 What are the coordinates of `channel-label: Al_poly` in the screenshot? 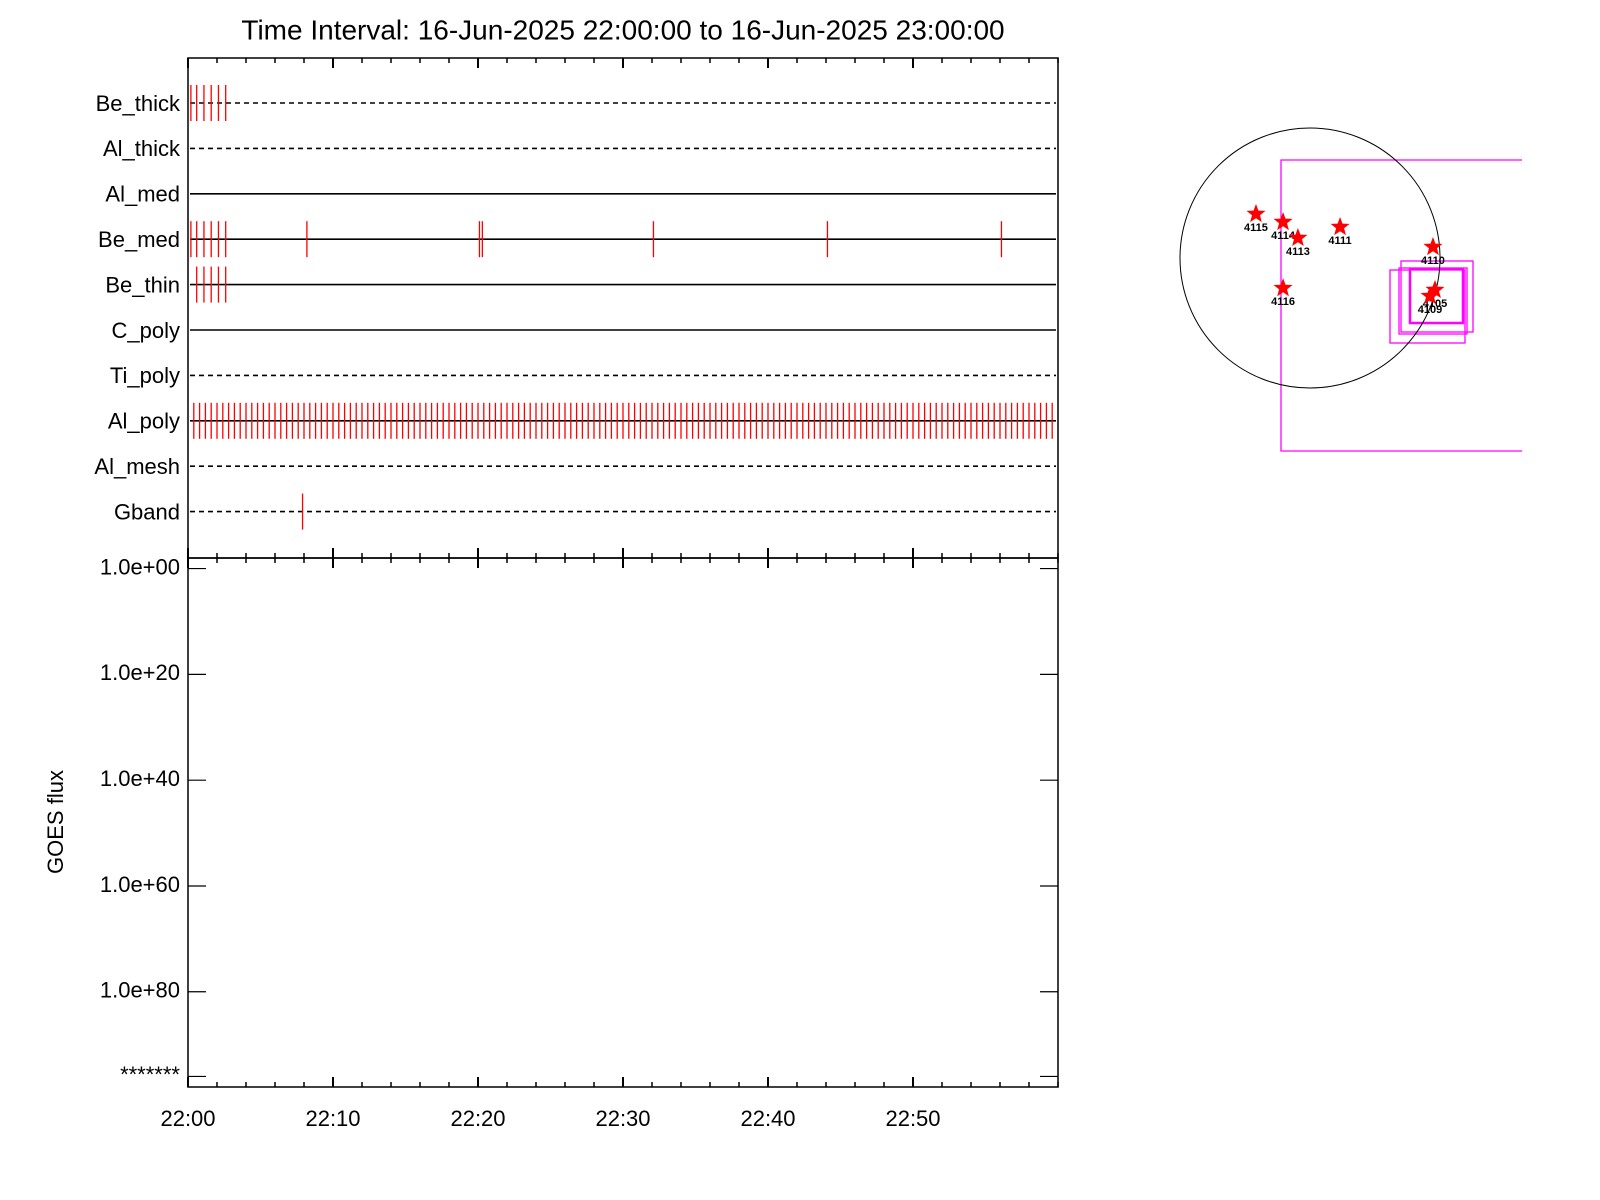 It's located at (144, 421).